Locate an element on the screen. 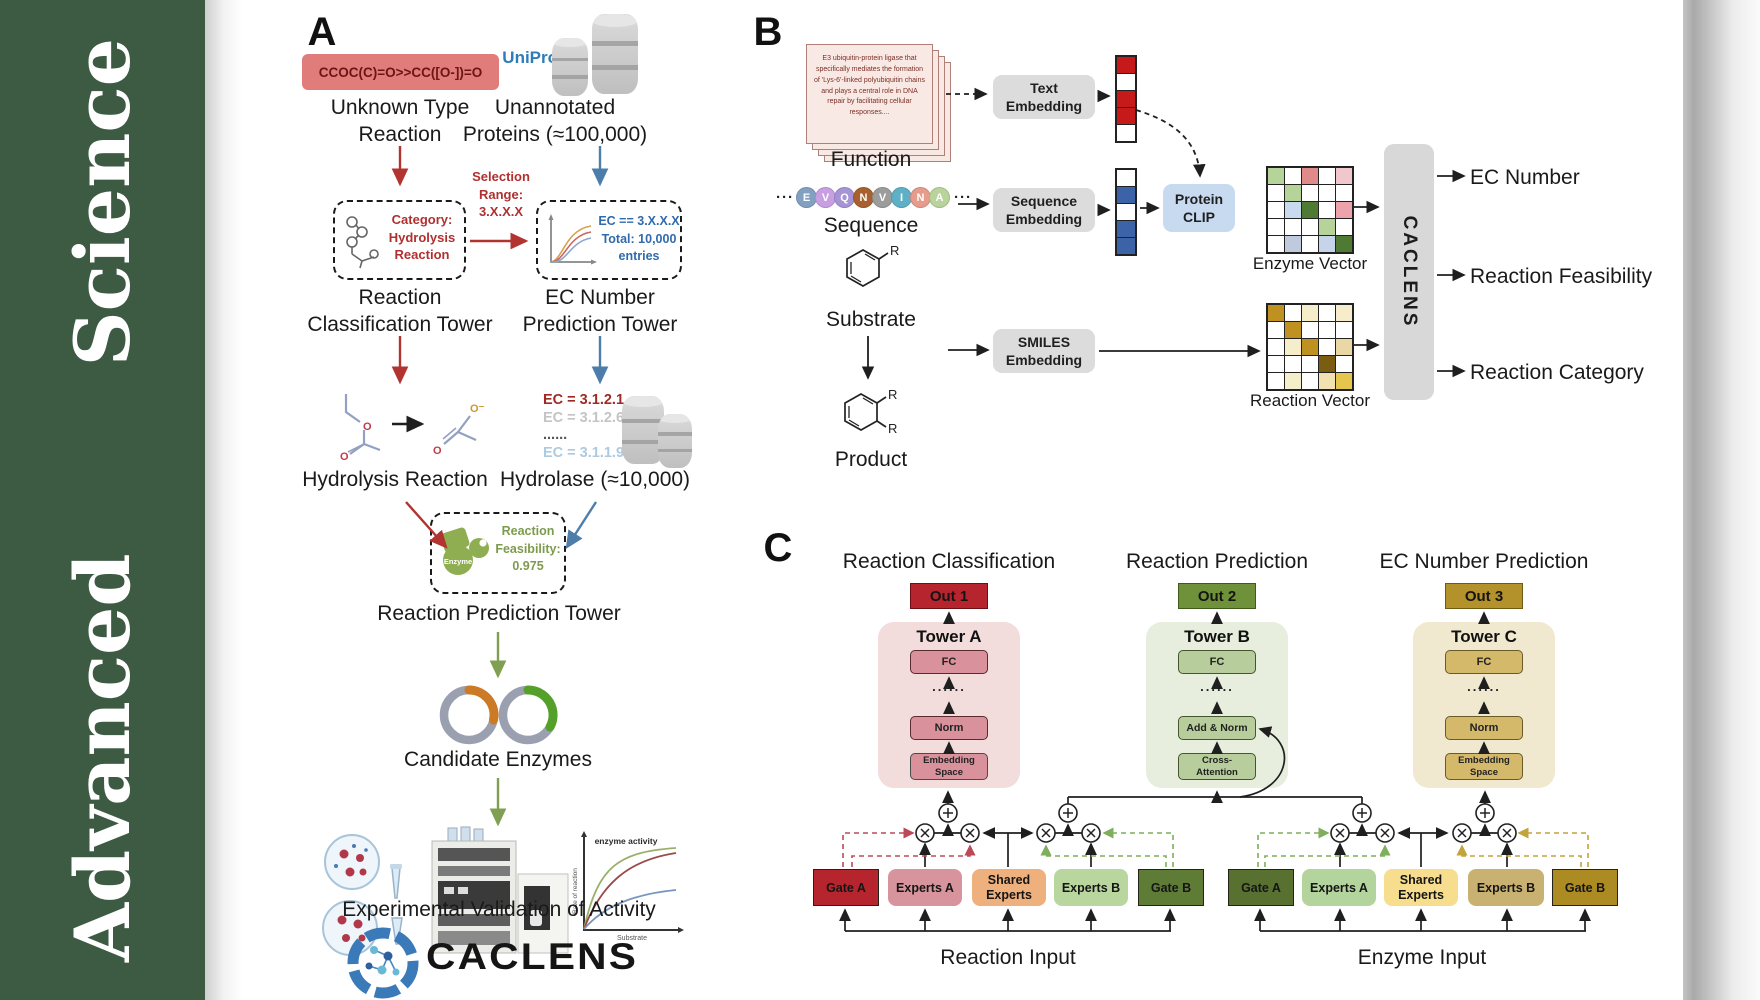  ec-filter-box: EC == 3.X.X.X Total: 10,000 entries is located at coordinates (609, 240).